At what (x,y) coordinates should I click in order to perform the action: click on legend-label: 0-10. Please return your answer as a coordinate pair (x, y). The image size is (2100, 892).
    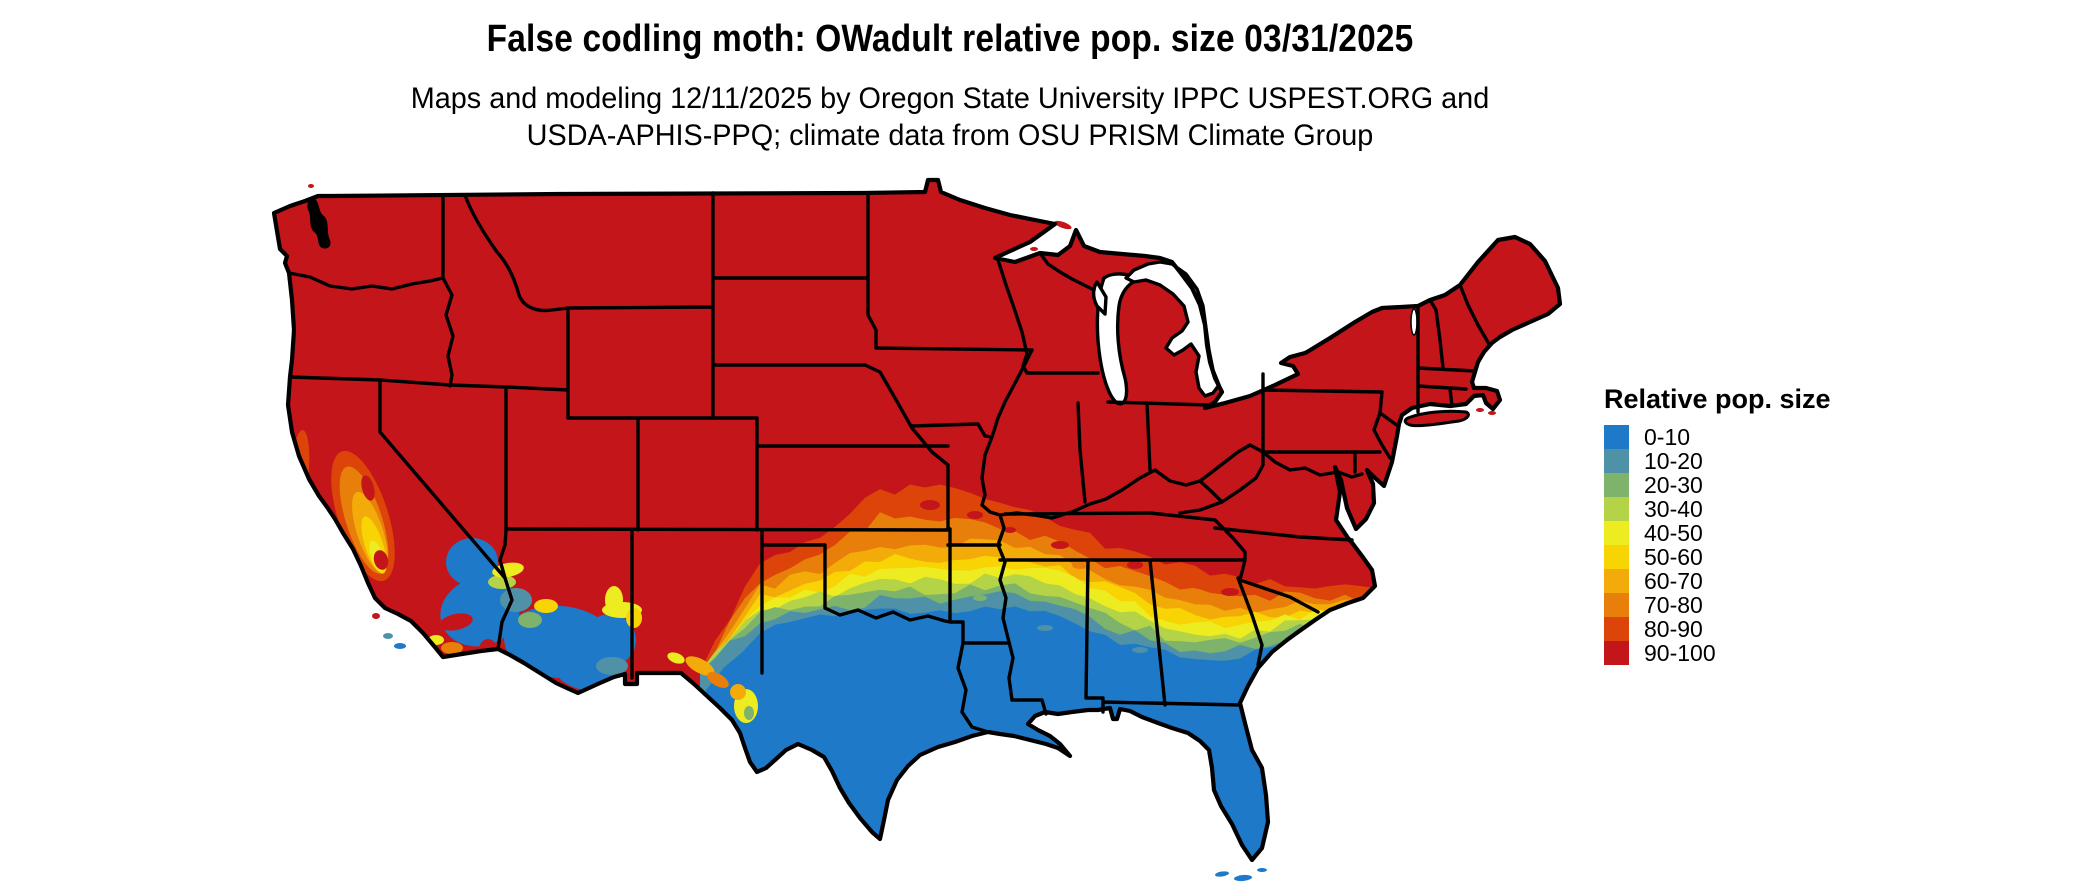
    Looking at the image, I should click on (1667, 436).